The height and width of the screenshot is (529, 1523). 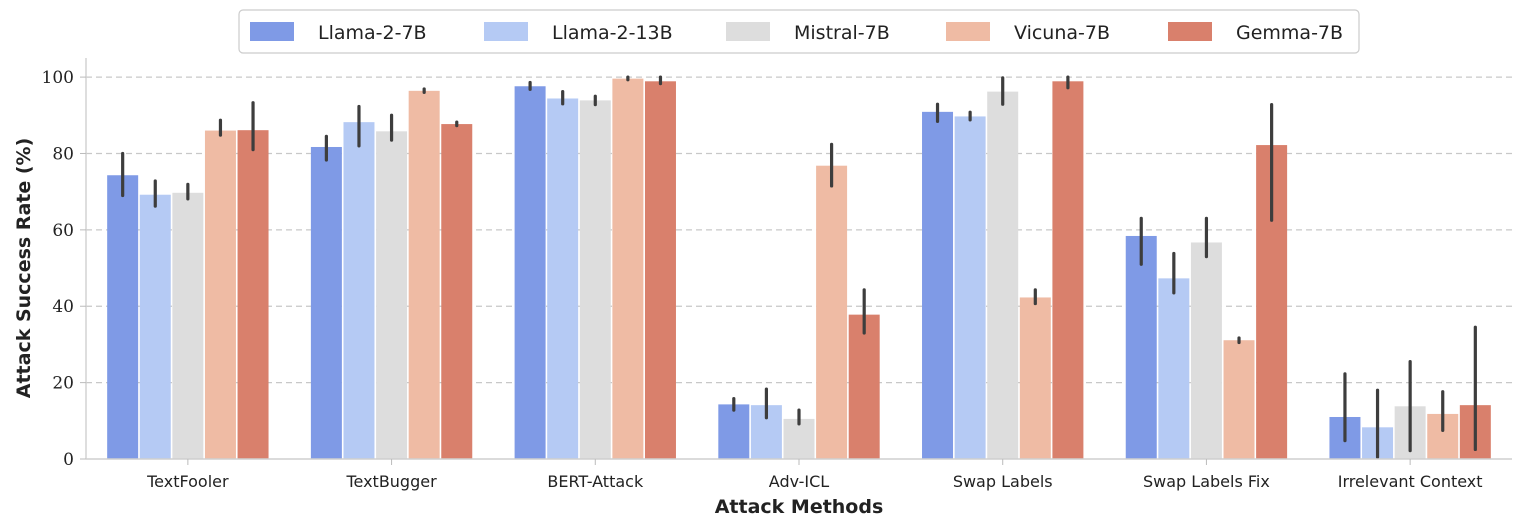 What do you see at coordinates (24, 268) in the screenshot?
I see `y-axis-label: Attack Success Rate (%)` at bounding box center [24, 268].